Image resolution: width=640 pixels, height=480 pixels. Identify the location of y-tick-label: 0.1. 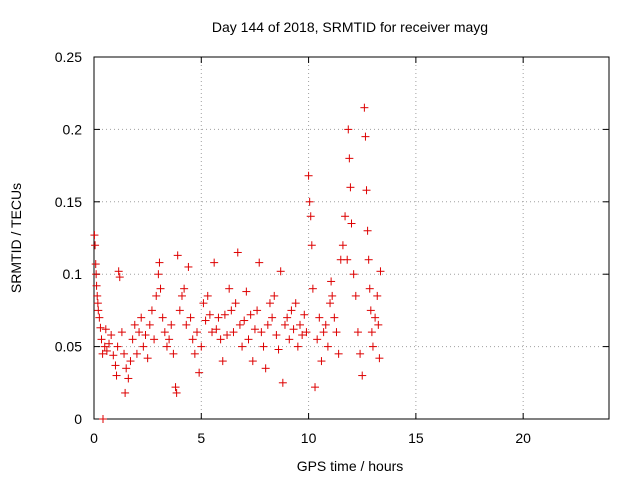
(73, 274).